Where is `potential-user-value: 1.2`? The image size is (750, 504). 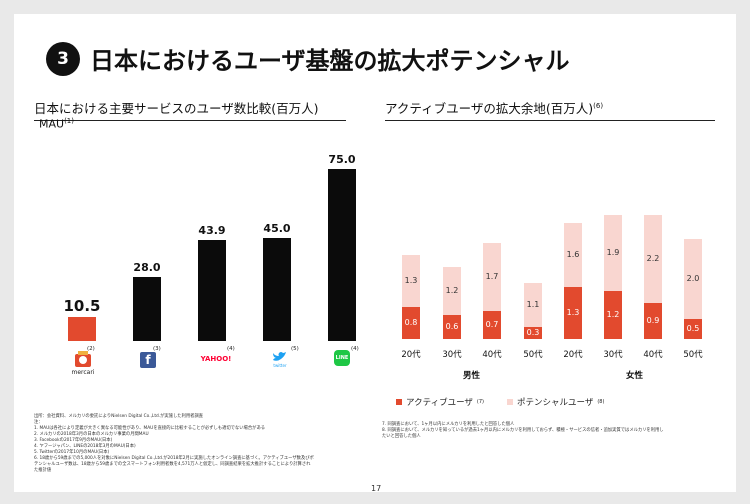 potential-user-value: 1.2 is located at coordinates (452, 290).